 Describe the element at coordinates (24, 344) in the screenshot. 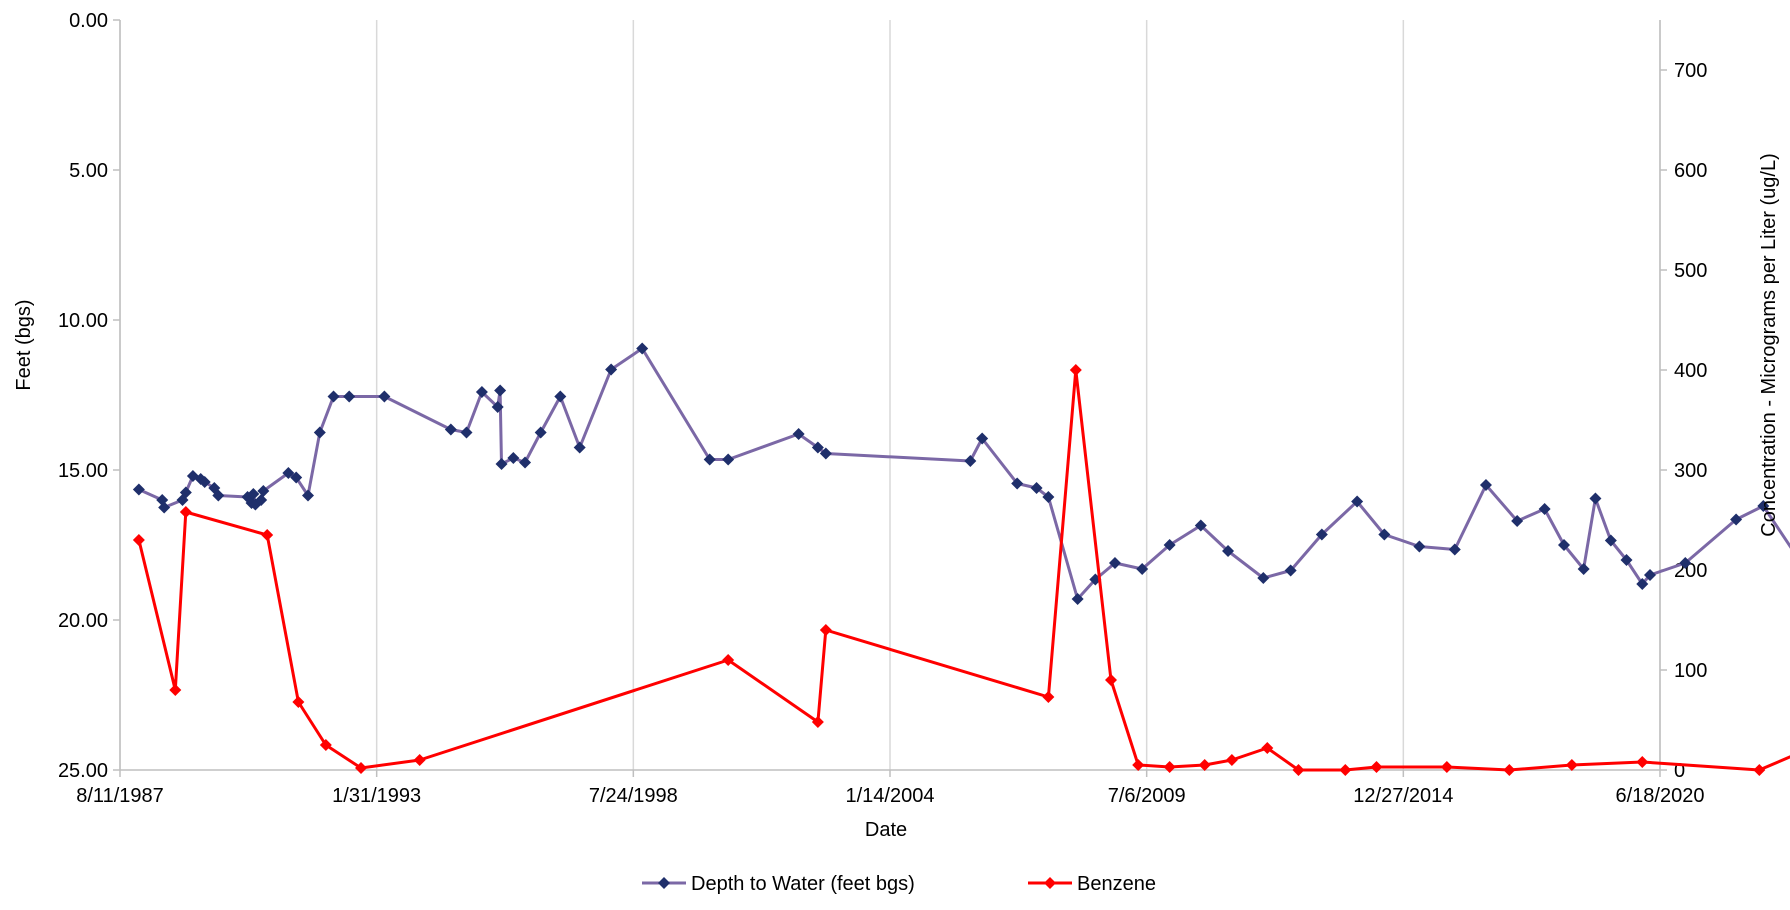

I see `y-axis-title: Feet (bgs)` at that location.